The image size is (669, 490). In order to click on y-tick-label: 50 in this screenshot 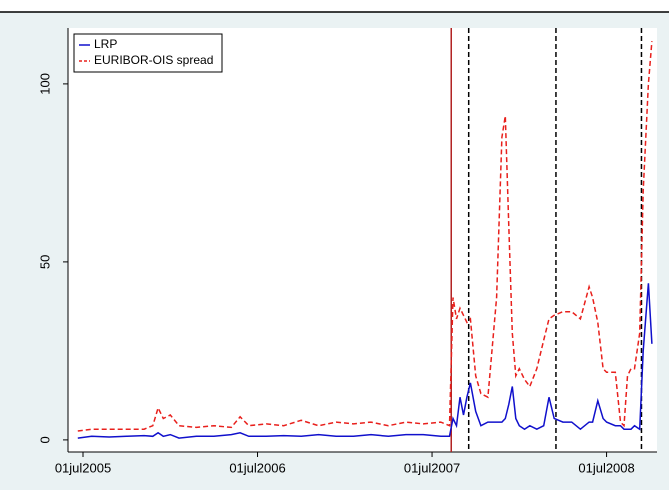, I will do `click(44, 262)`.